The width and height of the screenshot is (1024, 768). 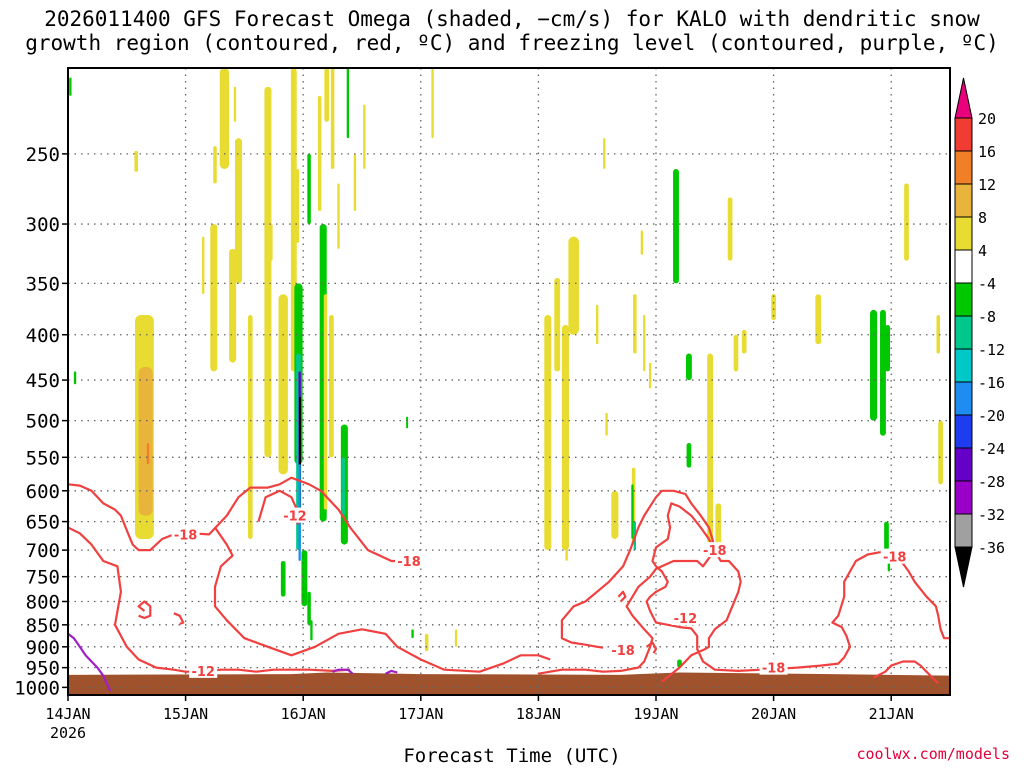 I want to click on x-tick-label: 19JAN, so click(x=655, y=714).